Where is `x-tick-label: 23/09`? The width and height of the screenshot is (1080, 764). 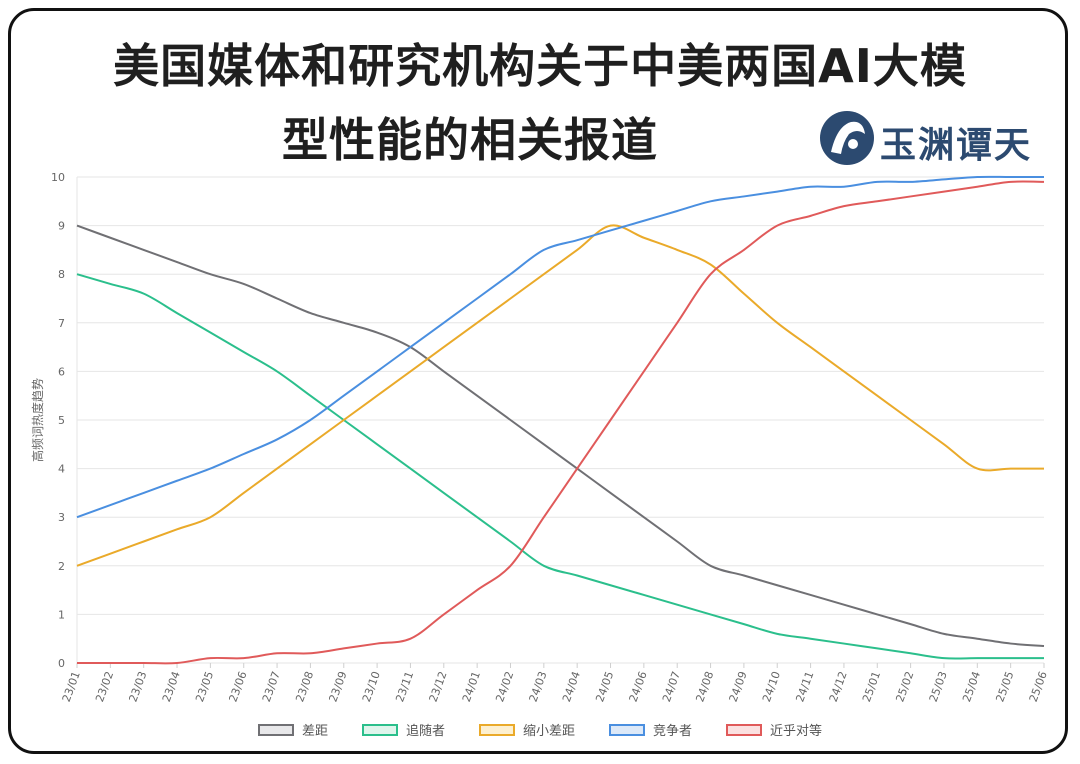
x-tick-label: 23/09 is located at coordinates (338, 687).